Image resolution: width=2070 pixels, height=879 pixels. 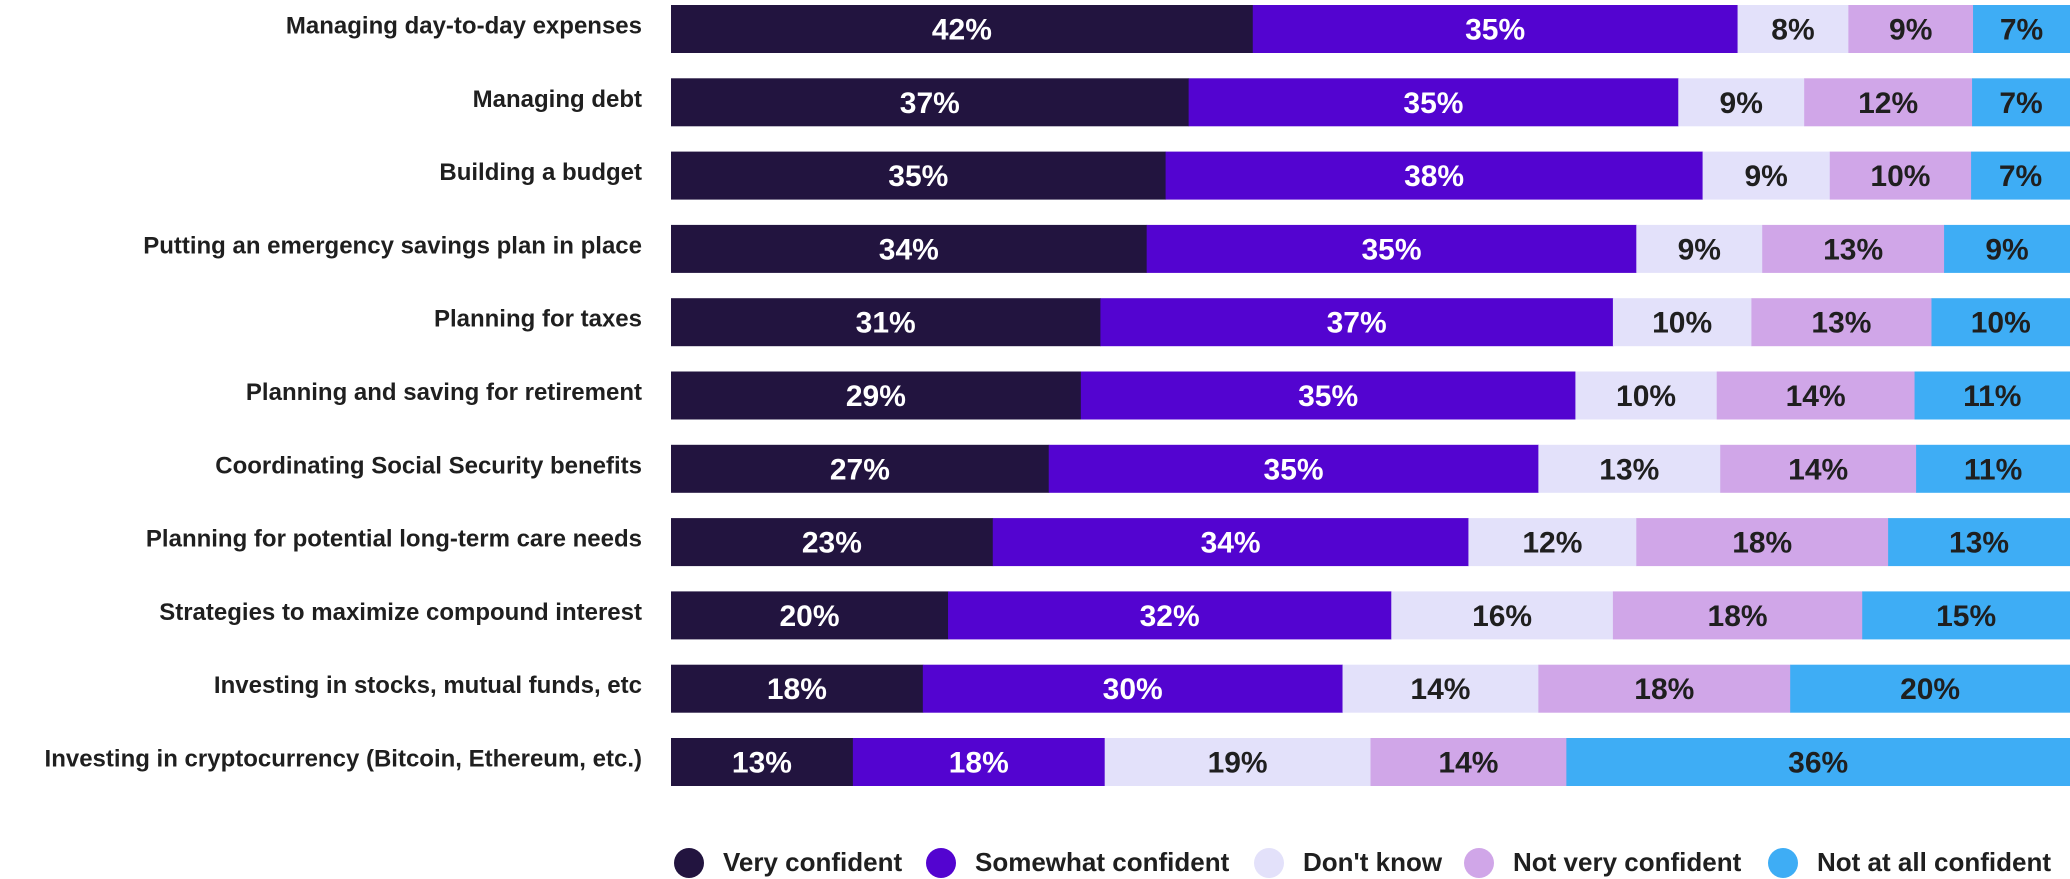 I want to click on data-label-very-confident: 29%, so click(x=876, y=396).